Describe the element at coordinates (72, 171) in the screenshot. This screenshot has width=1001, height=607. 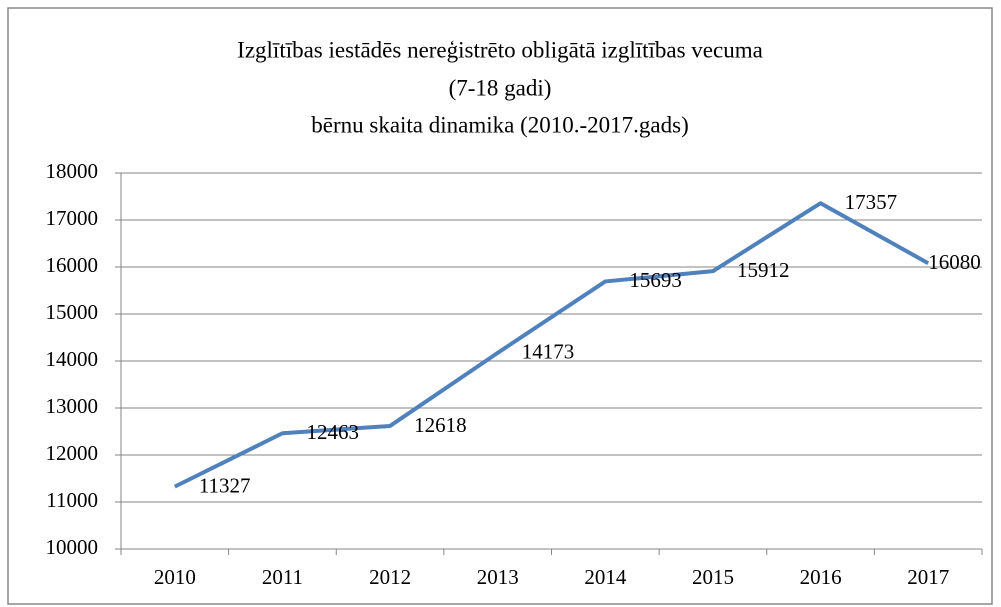
I see `y-tick-label: 18000` at that location.